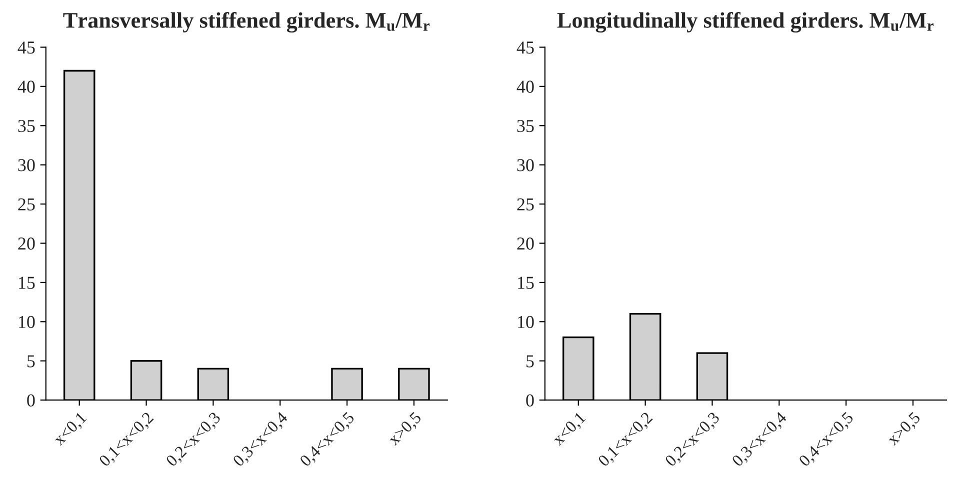 The height and width of the screenshot is (497, 956). What do you see at coordinates (246, 22) in the screenshot?
I see `chart-title: Transversally stiffened girders. M$_{u}$/M$_{r}$` at bounding box center [246, 22].